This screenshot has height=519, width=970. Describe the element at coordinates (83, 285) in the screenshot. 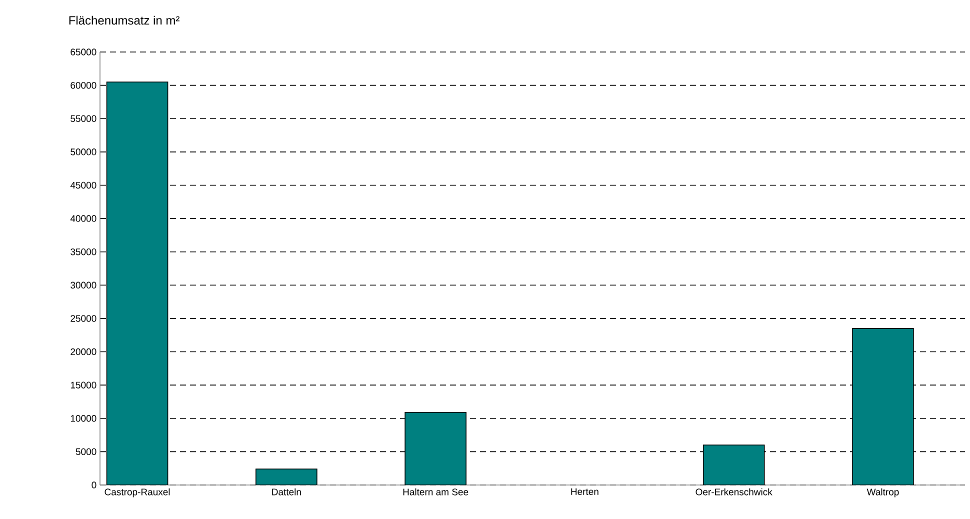

I see `y-tick-label: 30000` at that location.